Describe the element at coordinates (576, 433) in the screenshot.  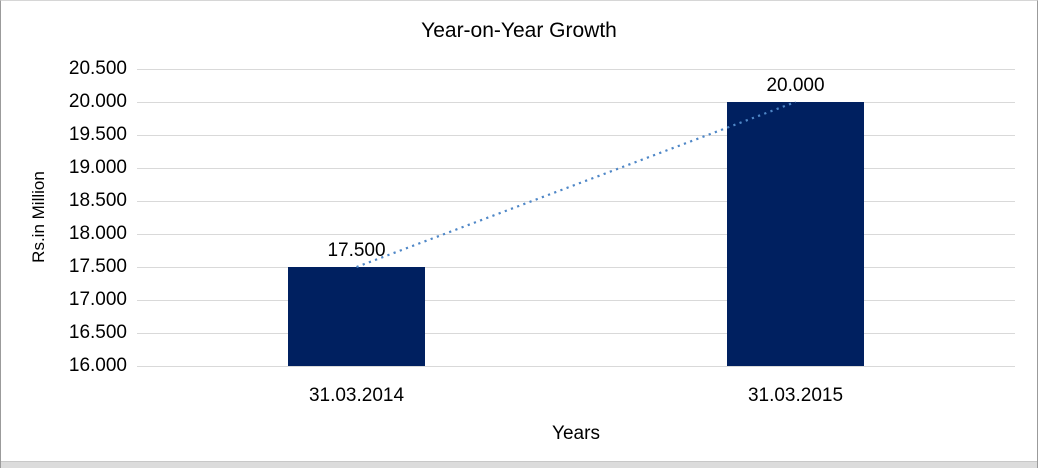
I see `x-axis-title: Years` at that location.